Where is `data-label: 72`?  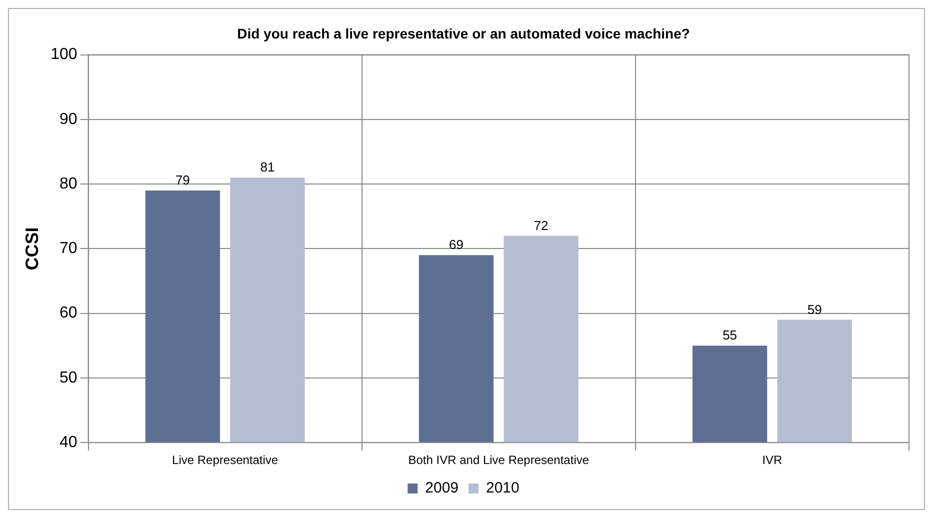 data-label: 72 is located at coordinates (541, 225).